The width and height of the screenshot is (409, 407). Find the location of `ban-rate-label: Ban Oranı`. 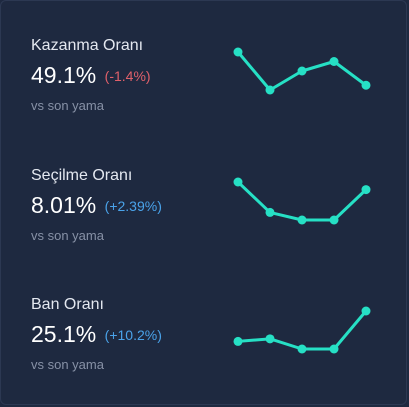

ban-rate-label: Ban Oranı is located at coordinates (67, 304).